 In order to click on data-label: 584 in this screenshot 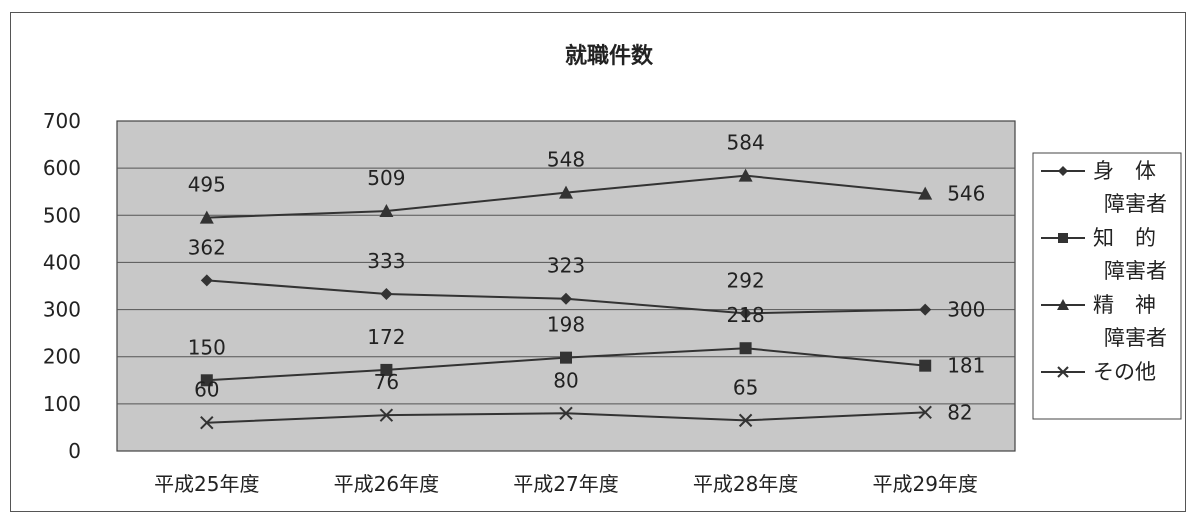, I will do `click(746, 143)`.